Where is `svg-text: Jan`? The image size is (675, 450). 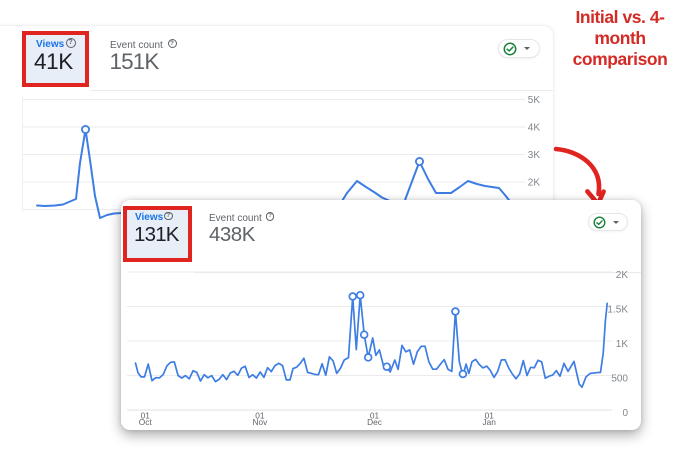 svg-text: Jan is located at coordinates (490, 422).